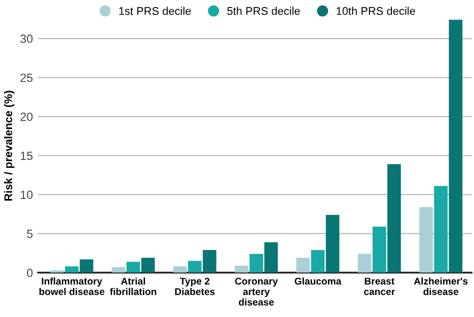 The height and width of the screenshot is (317, 474). I want to click on x-tick-label: Type 2 Diabetes, so click(195, 287).